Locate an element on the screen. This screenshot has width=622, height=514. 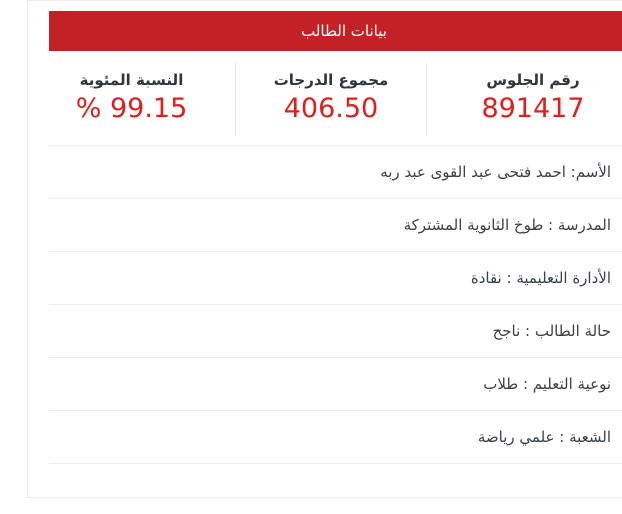
stat-total-marks-label: مجموع الدرجات is located at coordinates (331, 80).